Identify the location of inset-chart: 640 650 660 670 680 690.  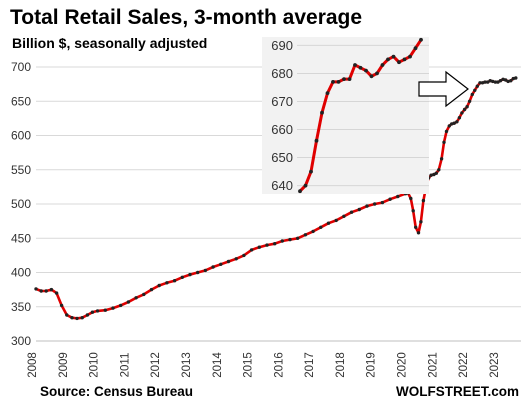
(345, 115).